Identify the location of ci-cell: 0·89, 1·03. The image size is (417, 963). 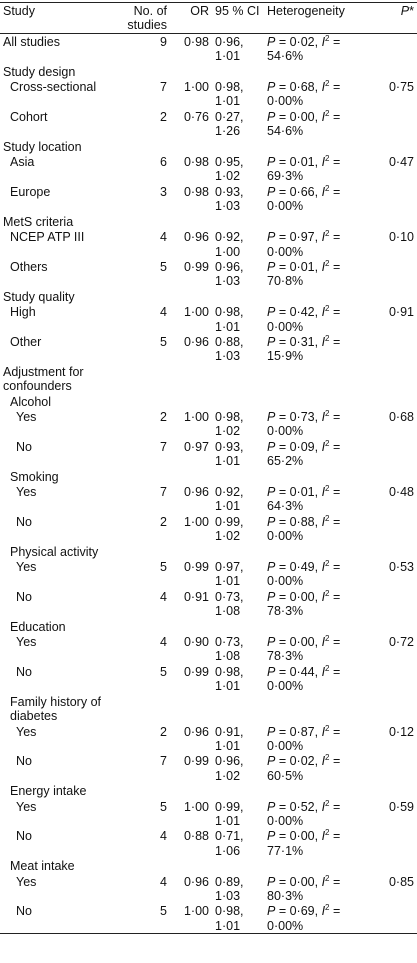
(229, 888).